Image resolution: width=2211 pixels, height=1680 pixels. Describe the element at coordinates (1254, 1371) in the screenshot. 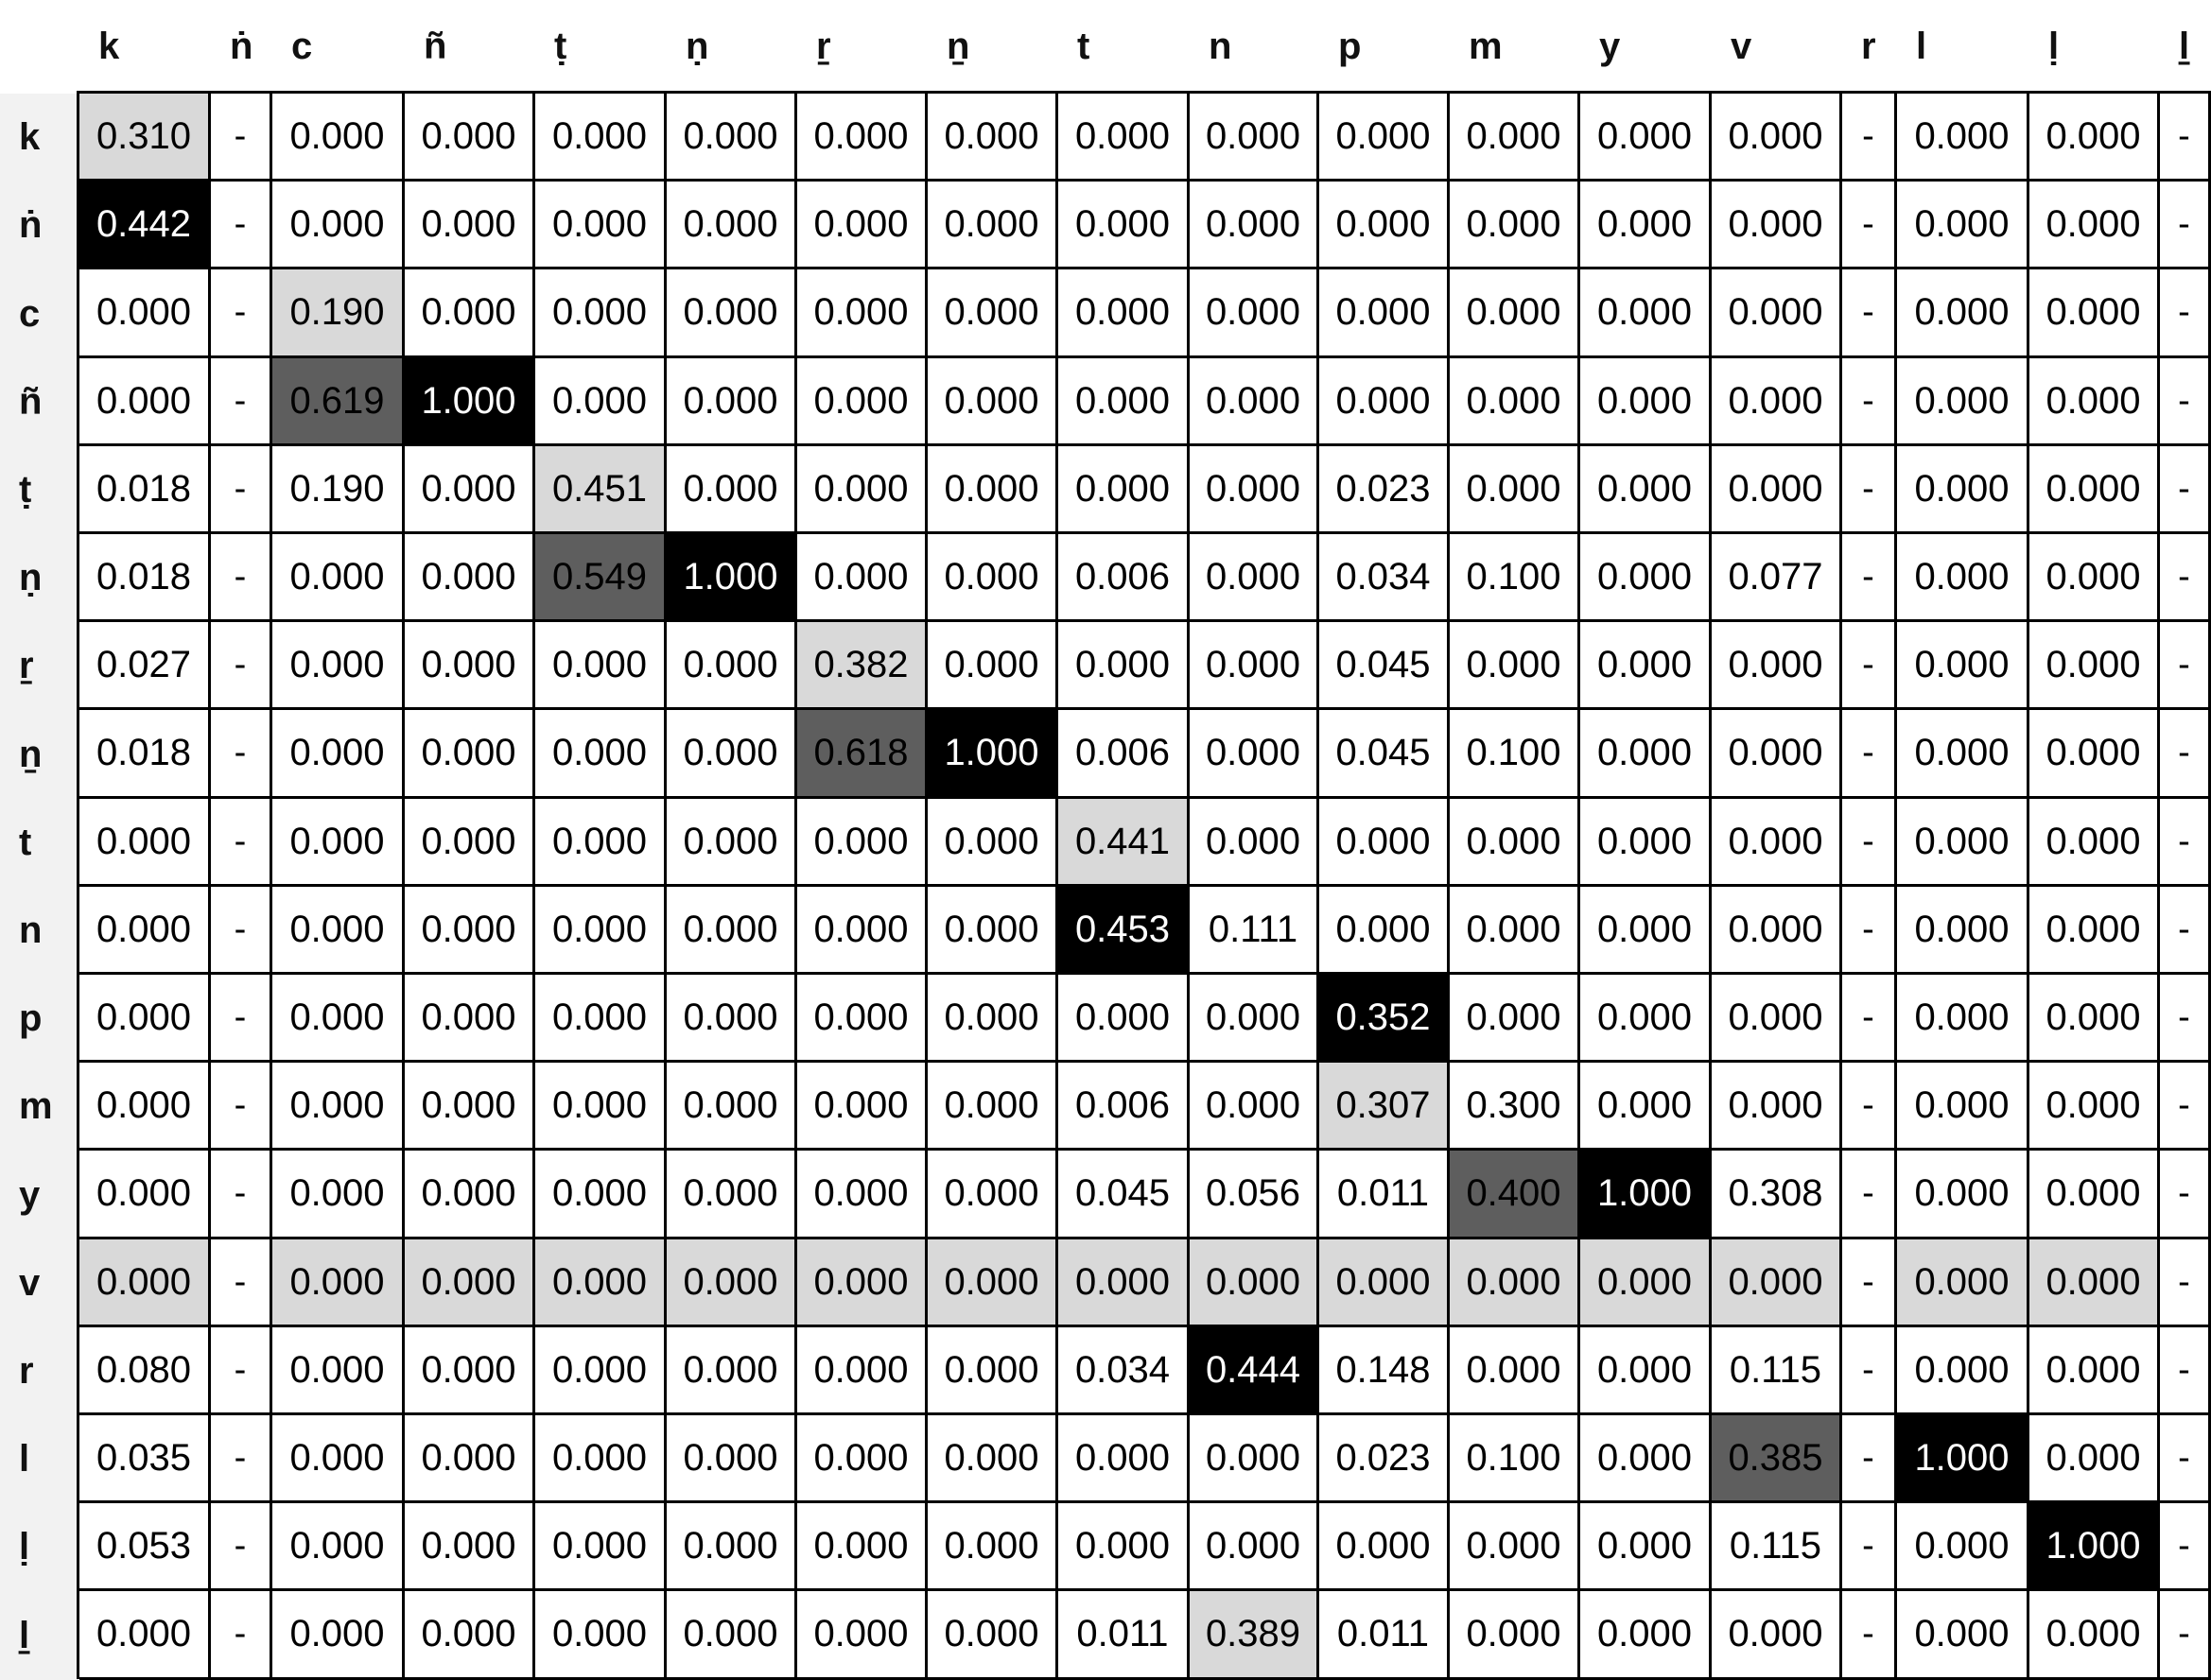

I see `heatmap-cell: 0.444` at that location.